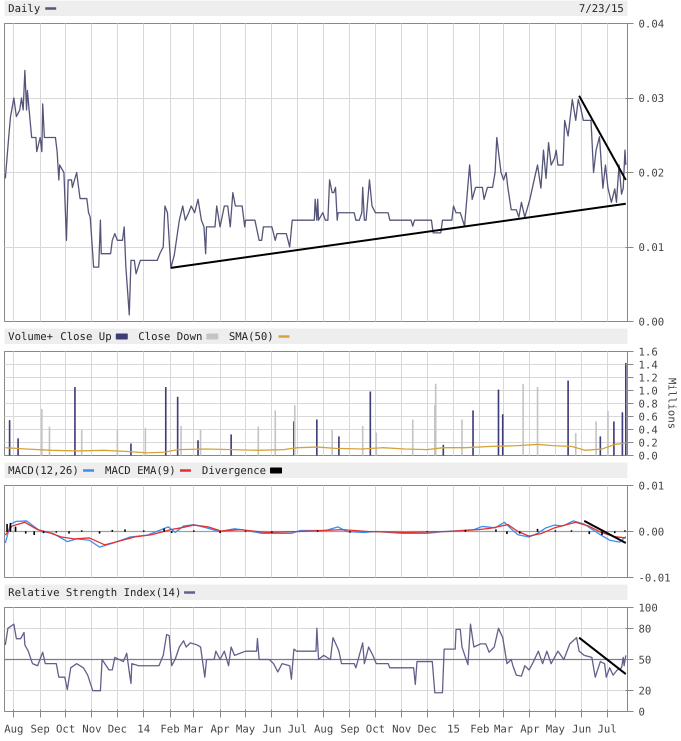 The image size is (681, 741). What do you see at coordinates (645, 629) in the screenshot?
I see `y-tick-label: 80` at bounding box center [645, 629].